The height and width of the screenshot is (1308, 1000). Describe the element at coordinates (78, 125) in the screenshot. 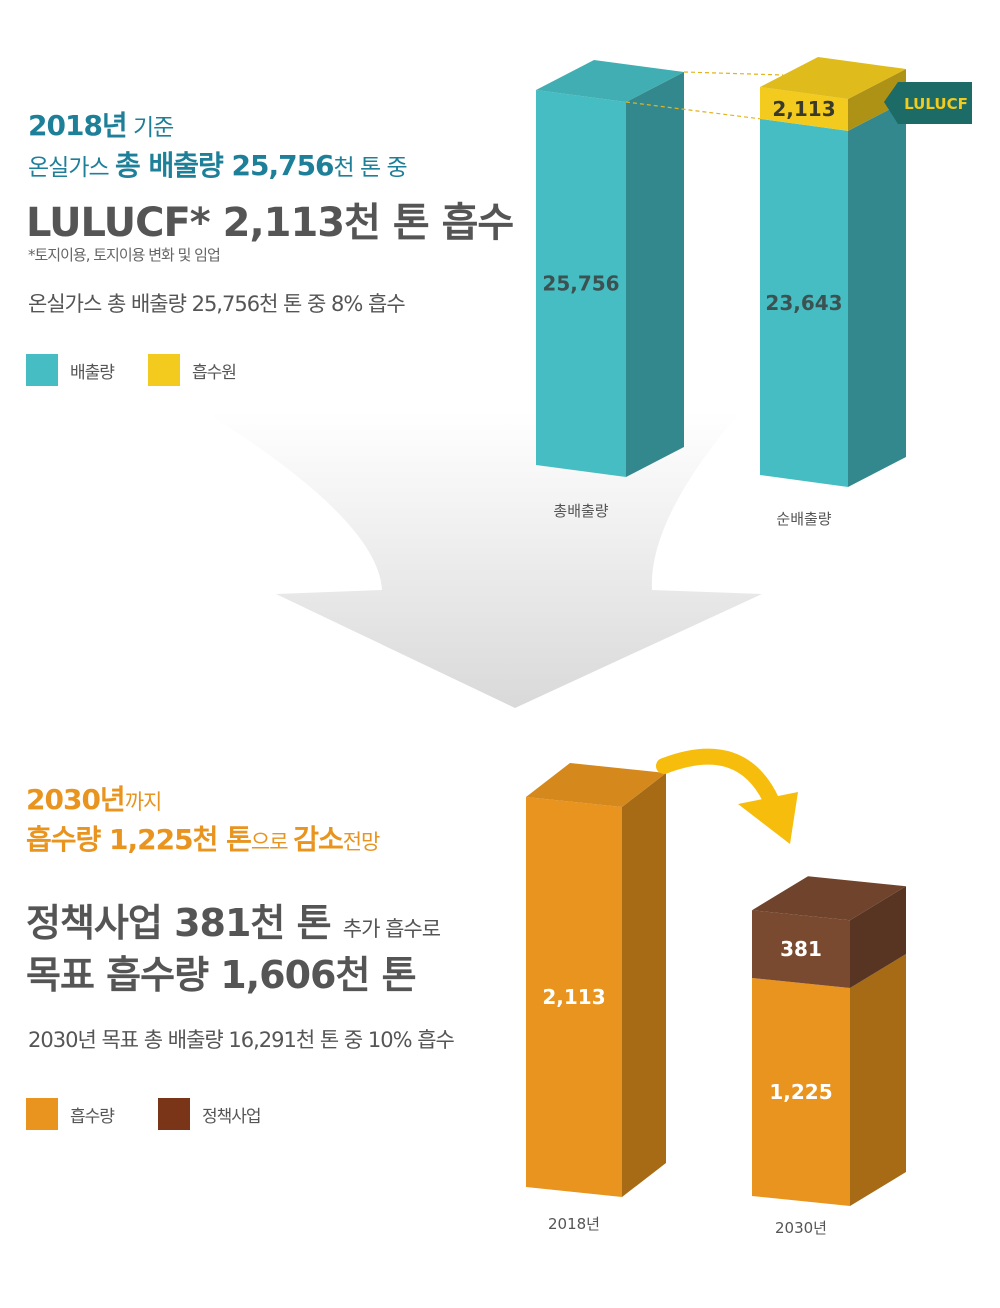

I see `top-year: 2018년` at that location.